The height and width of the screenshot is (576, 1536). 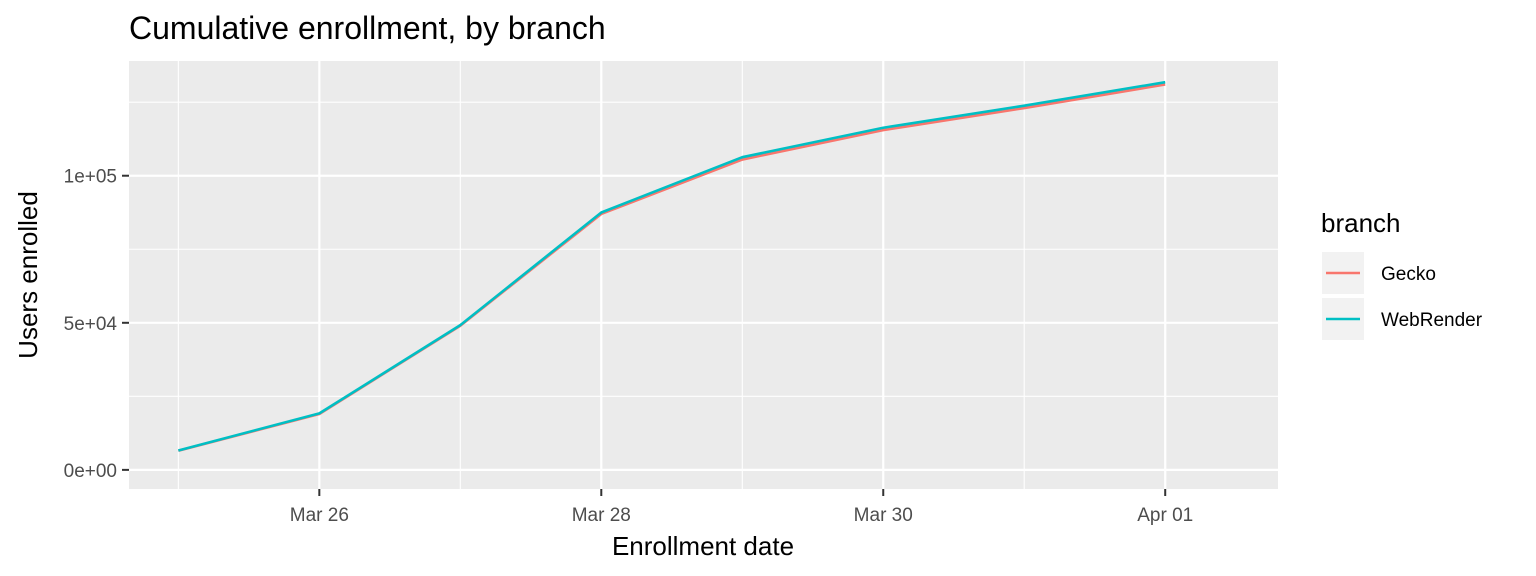 I want to click on x-tick-label: Mar 30, so click(x=883, y=515).